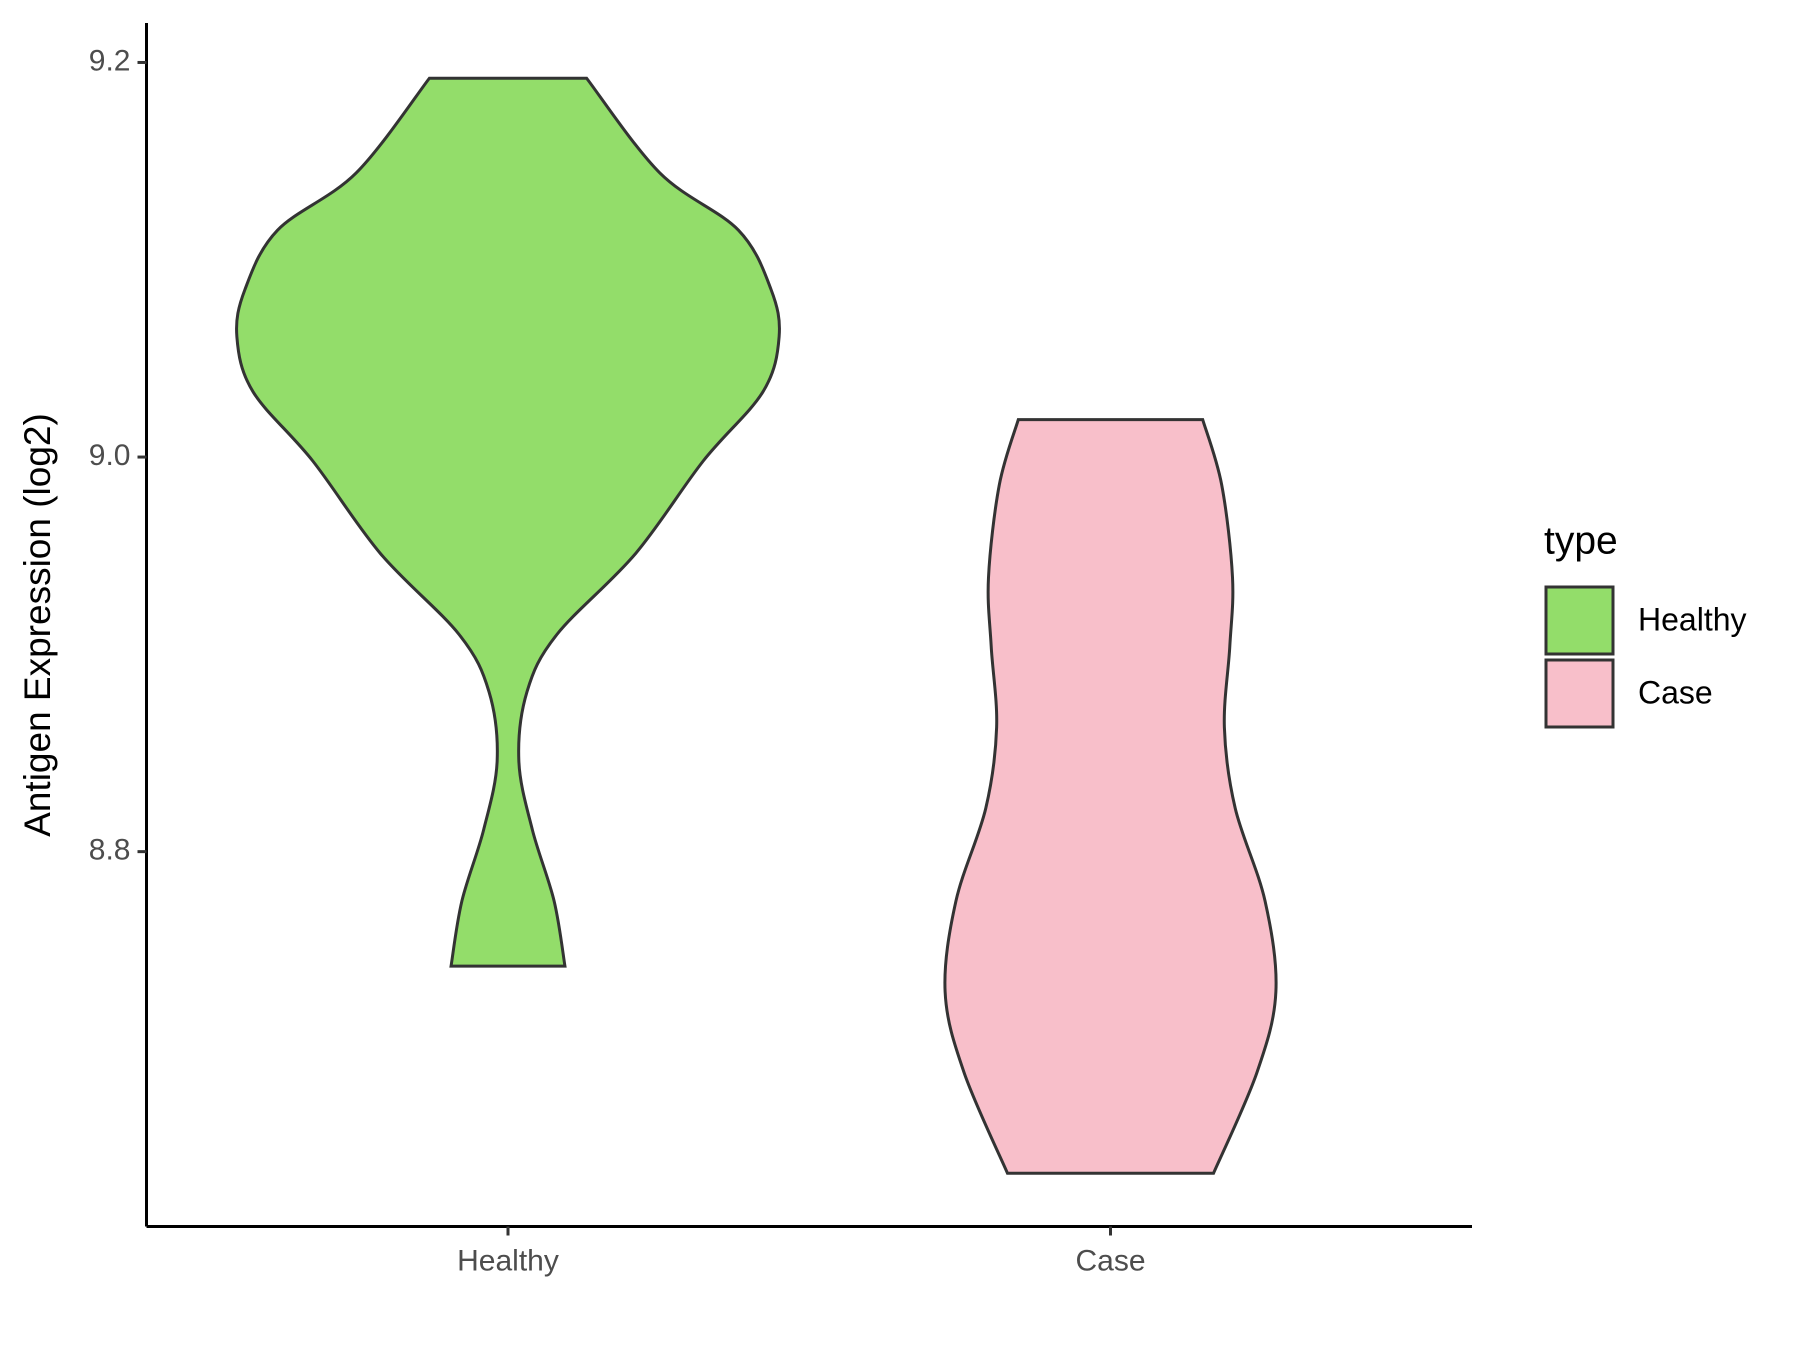 The width and height of the screenshot is (1800, 1355). I want to click on violin, so click(1110, 796).